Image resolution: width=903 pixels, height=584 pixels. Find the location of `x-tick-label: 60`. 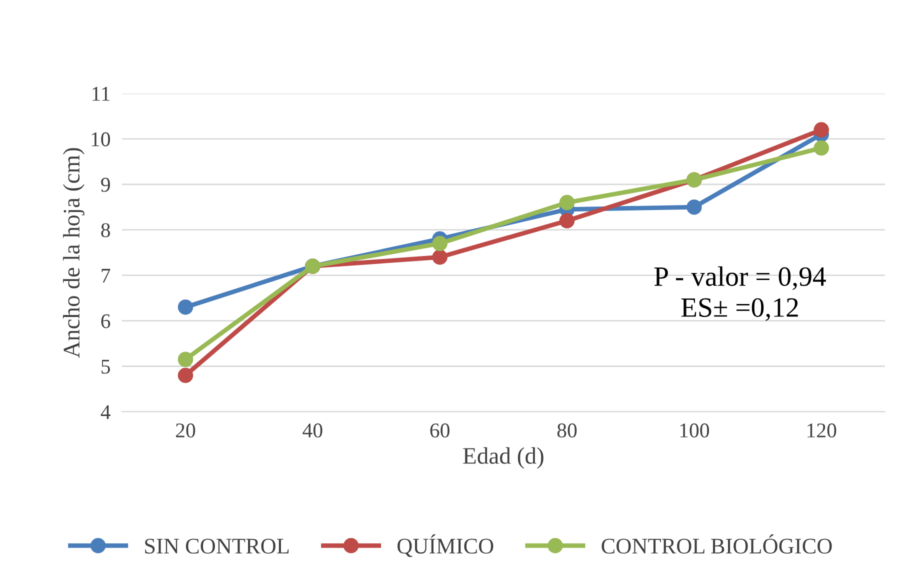

x-tick-label: 60 is located at coordinates (440, 430).